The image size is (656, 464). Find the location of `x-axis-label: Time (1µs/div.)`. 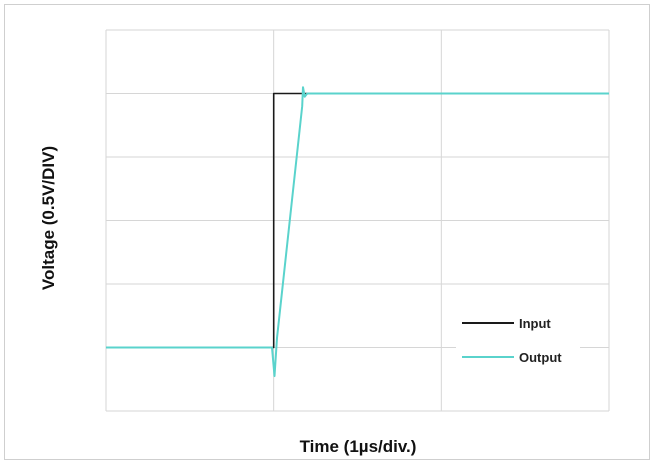

x-axis-label: Time (1µs/div.) is located at coordinates (358, 446).